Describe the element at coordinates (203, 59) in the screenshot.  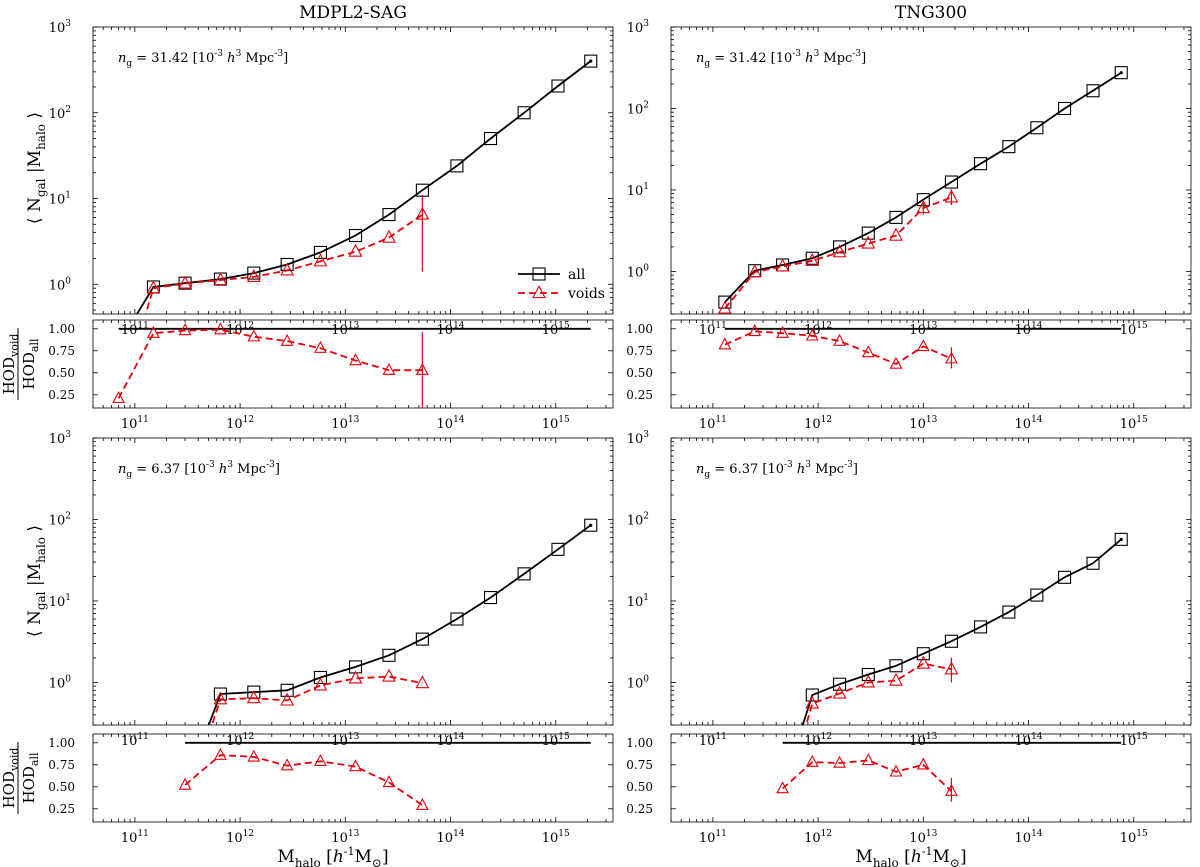
I see `number-density-annotation: ng = 31.42 [10-3 h3 Mpc-3]` at that location.